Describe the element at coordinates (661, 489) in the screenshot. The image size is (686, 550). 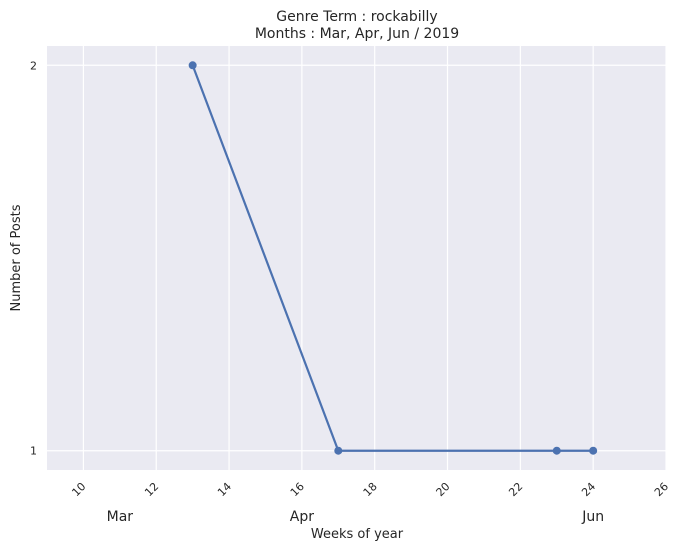
I see `x-tick-label: 26` at that location.